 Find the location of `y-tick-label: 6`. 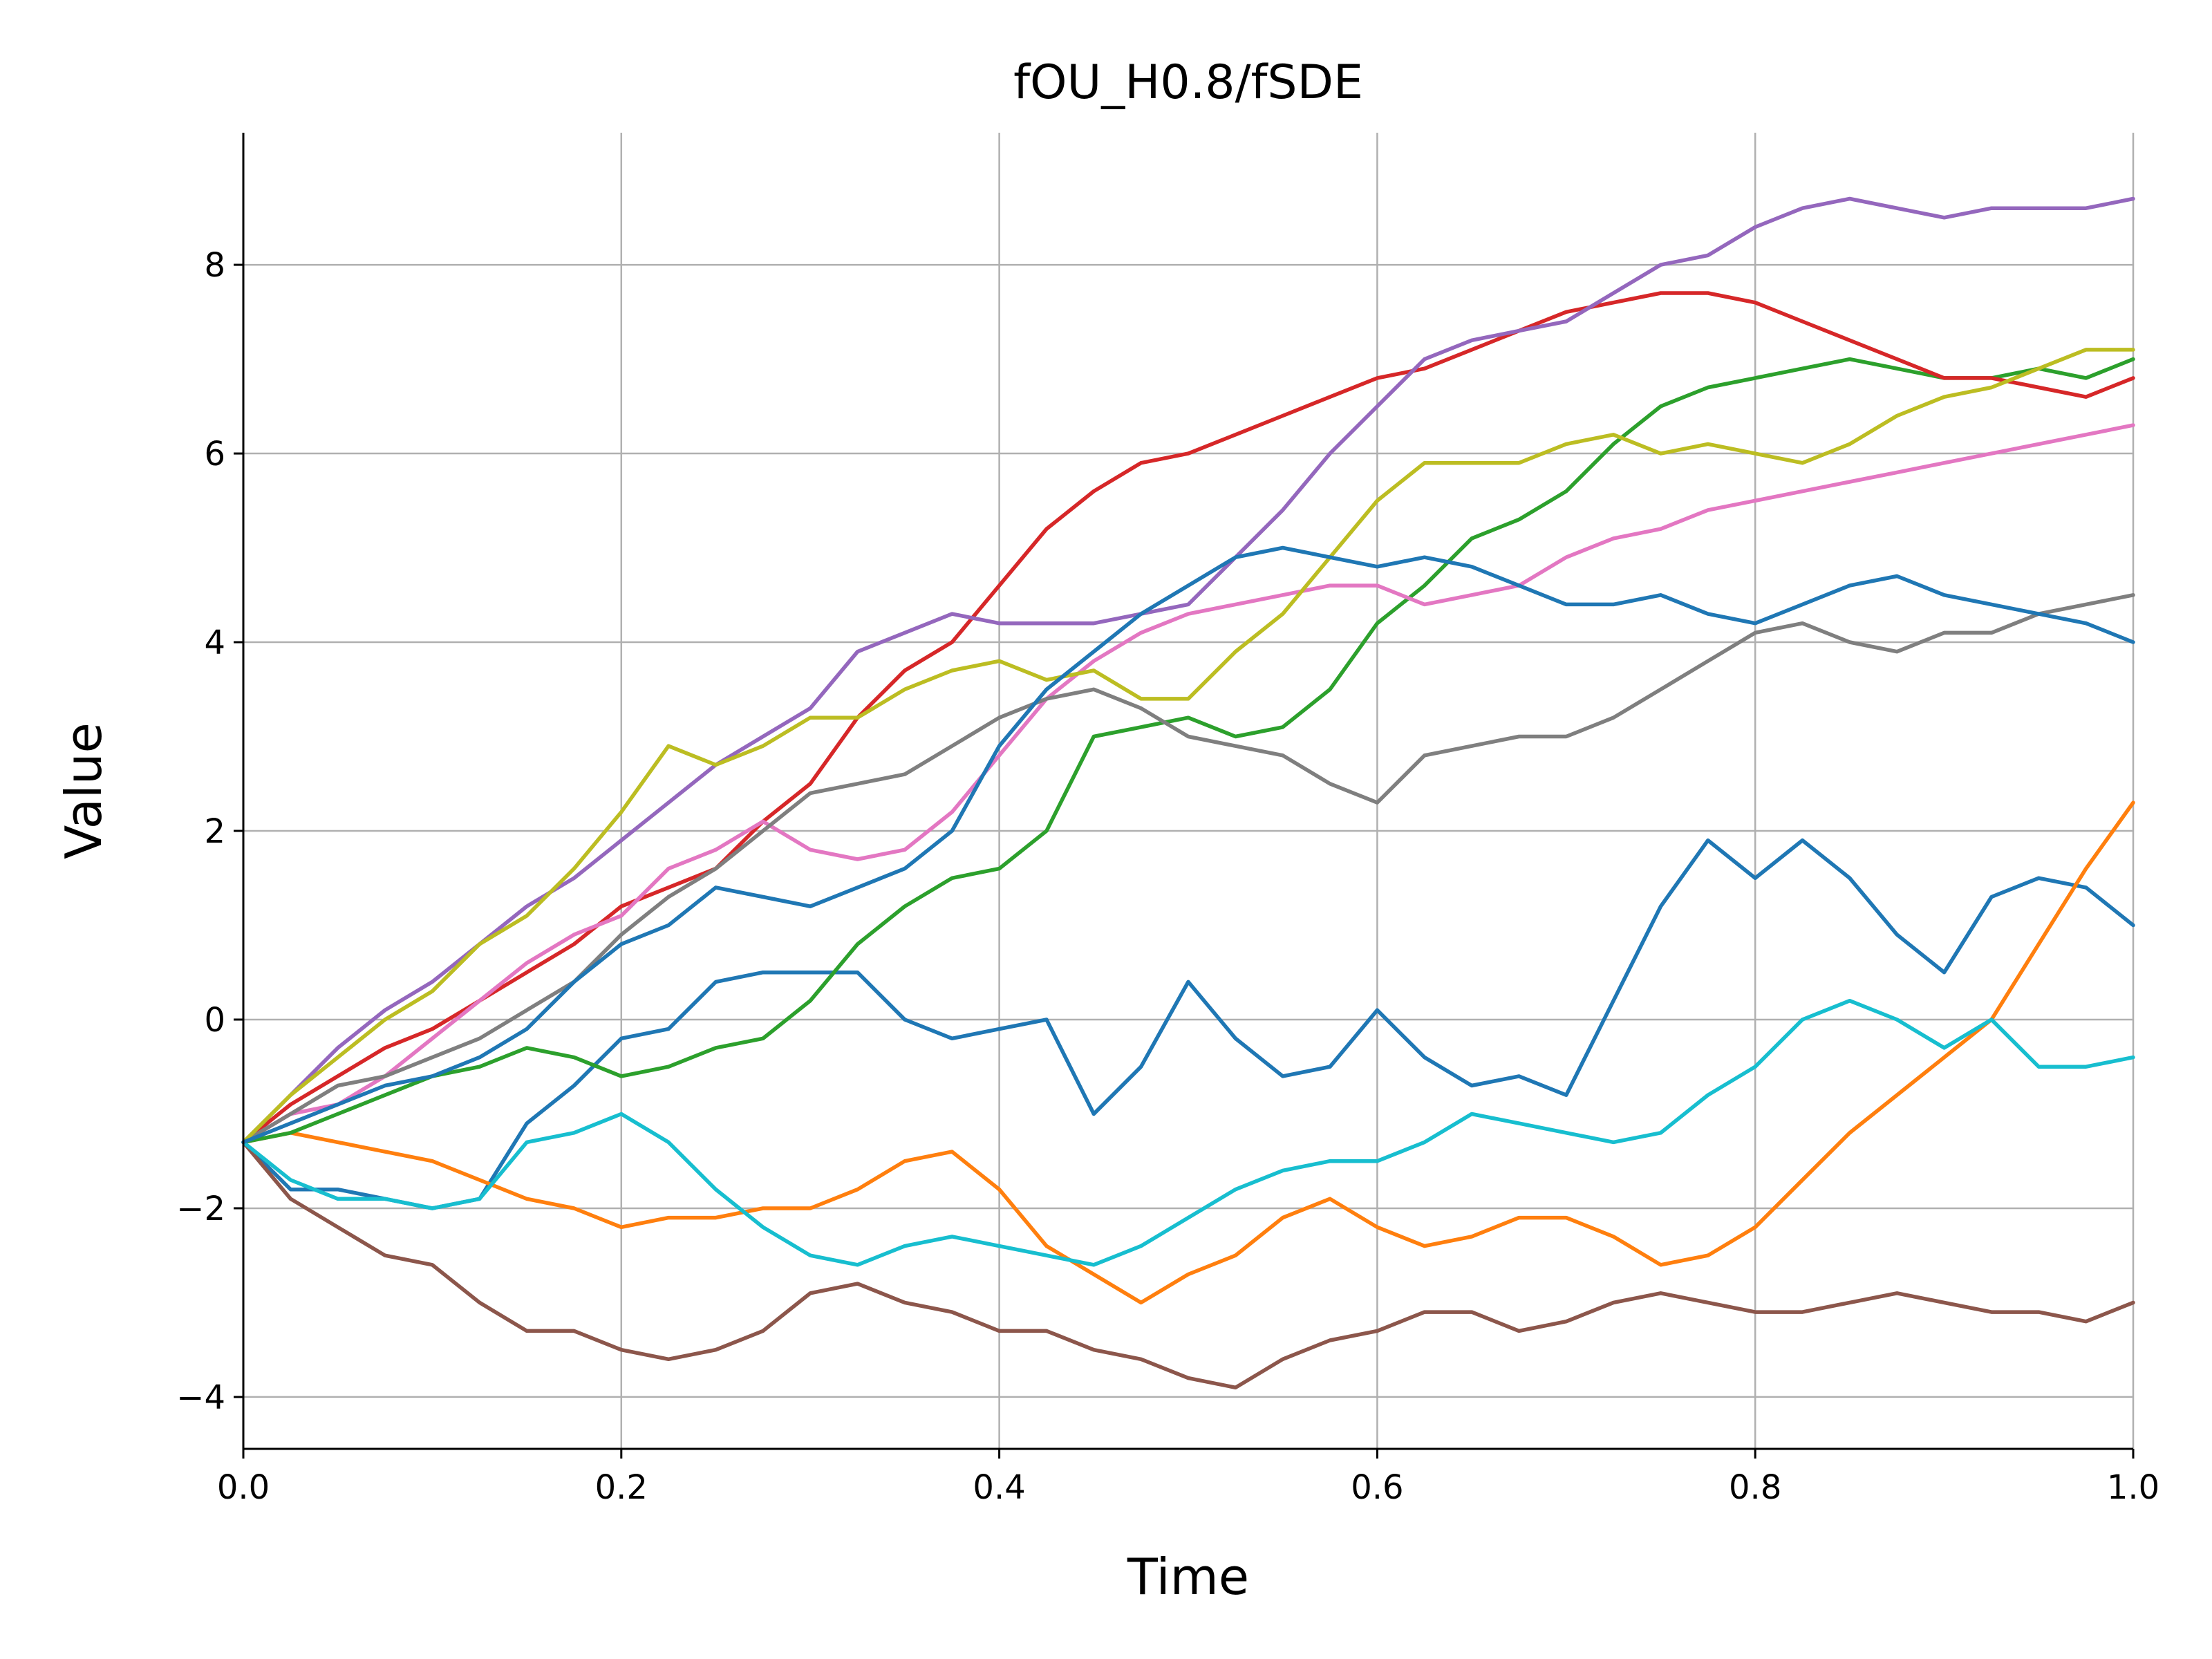

y-tick-label: 6 is located at coordinates (215, 454).